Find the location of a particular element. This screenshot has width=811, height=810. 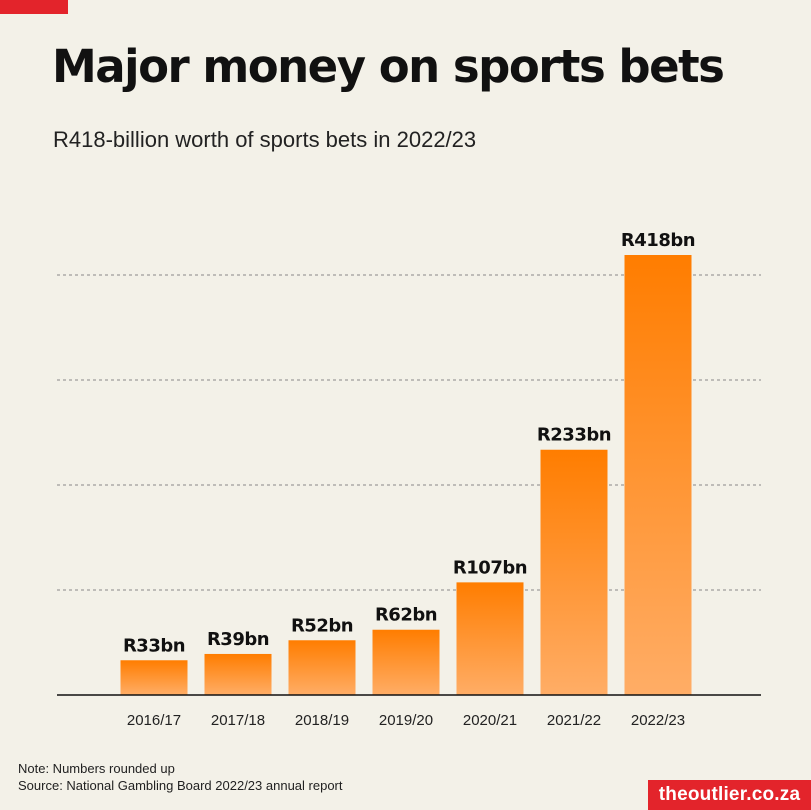

brand-badge: theoutlier.co.za is located at coordinates (729, 795).